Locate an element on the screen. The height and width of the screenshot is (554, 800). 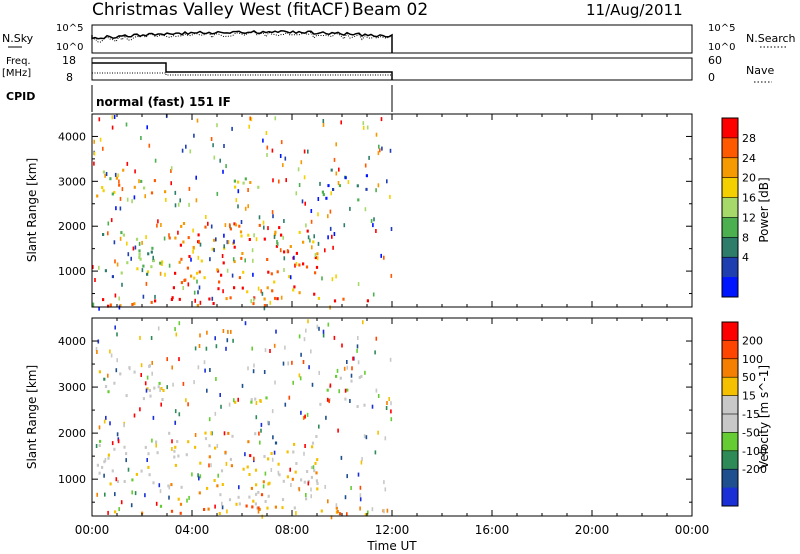
colorbar-tick-label: -100 is located at coordinates (754, 451).